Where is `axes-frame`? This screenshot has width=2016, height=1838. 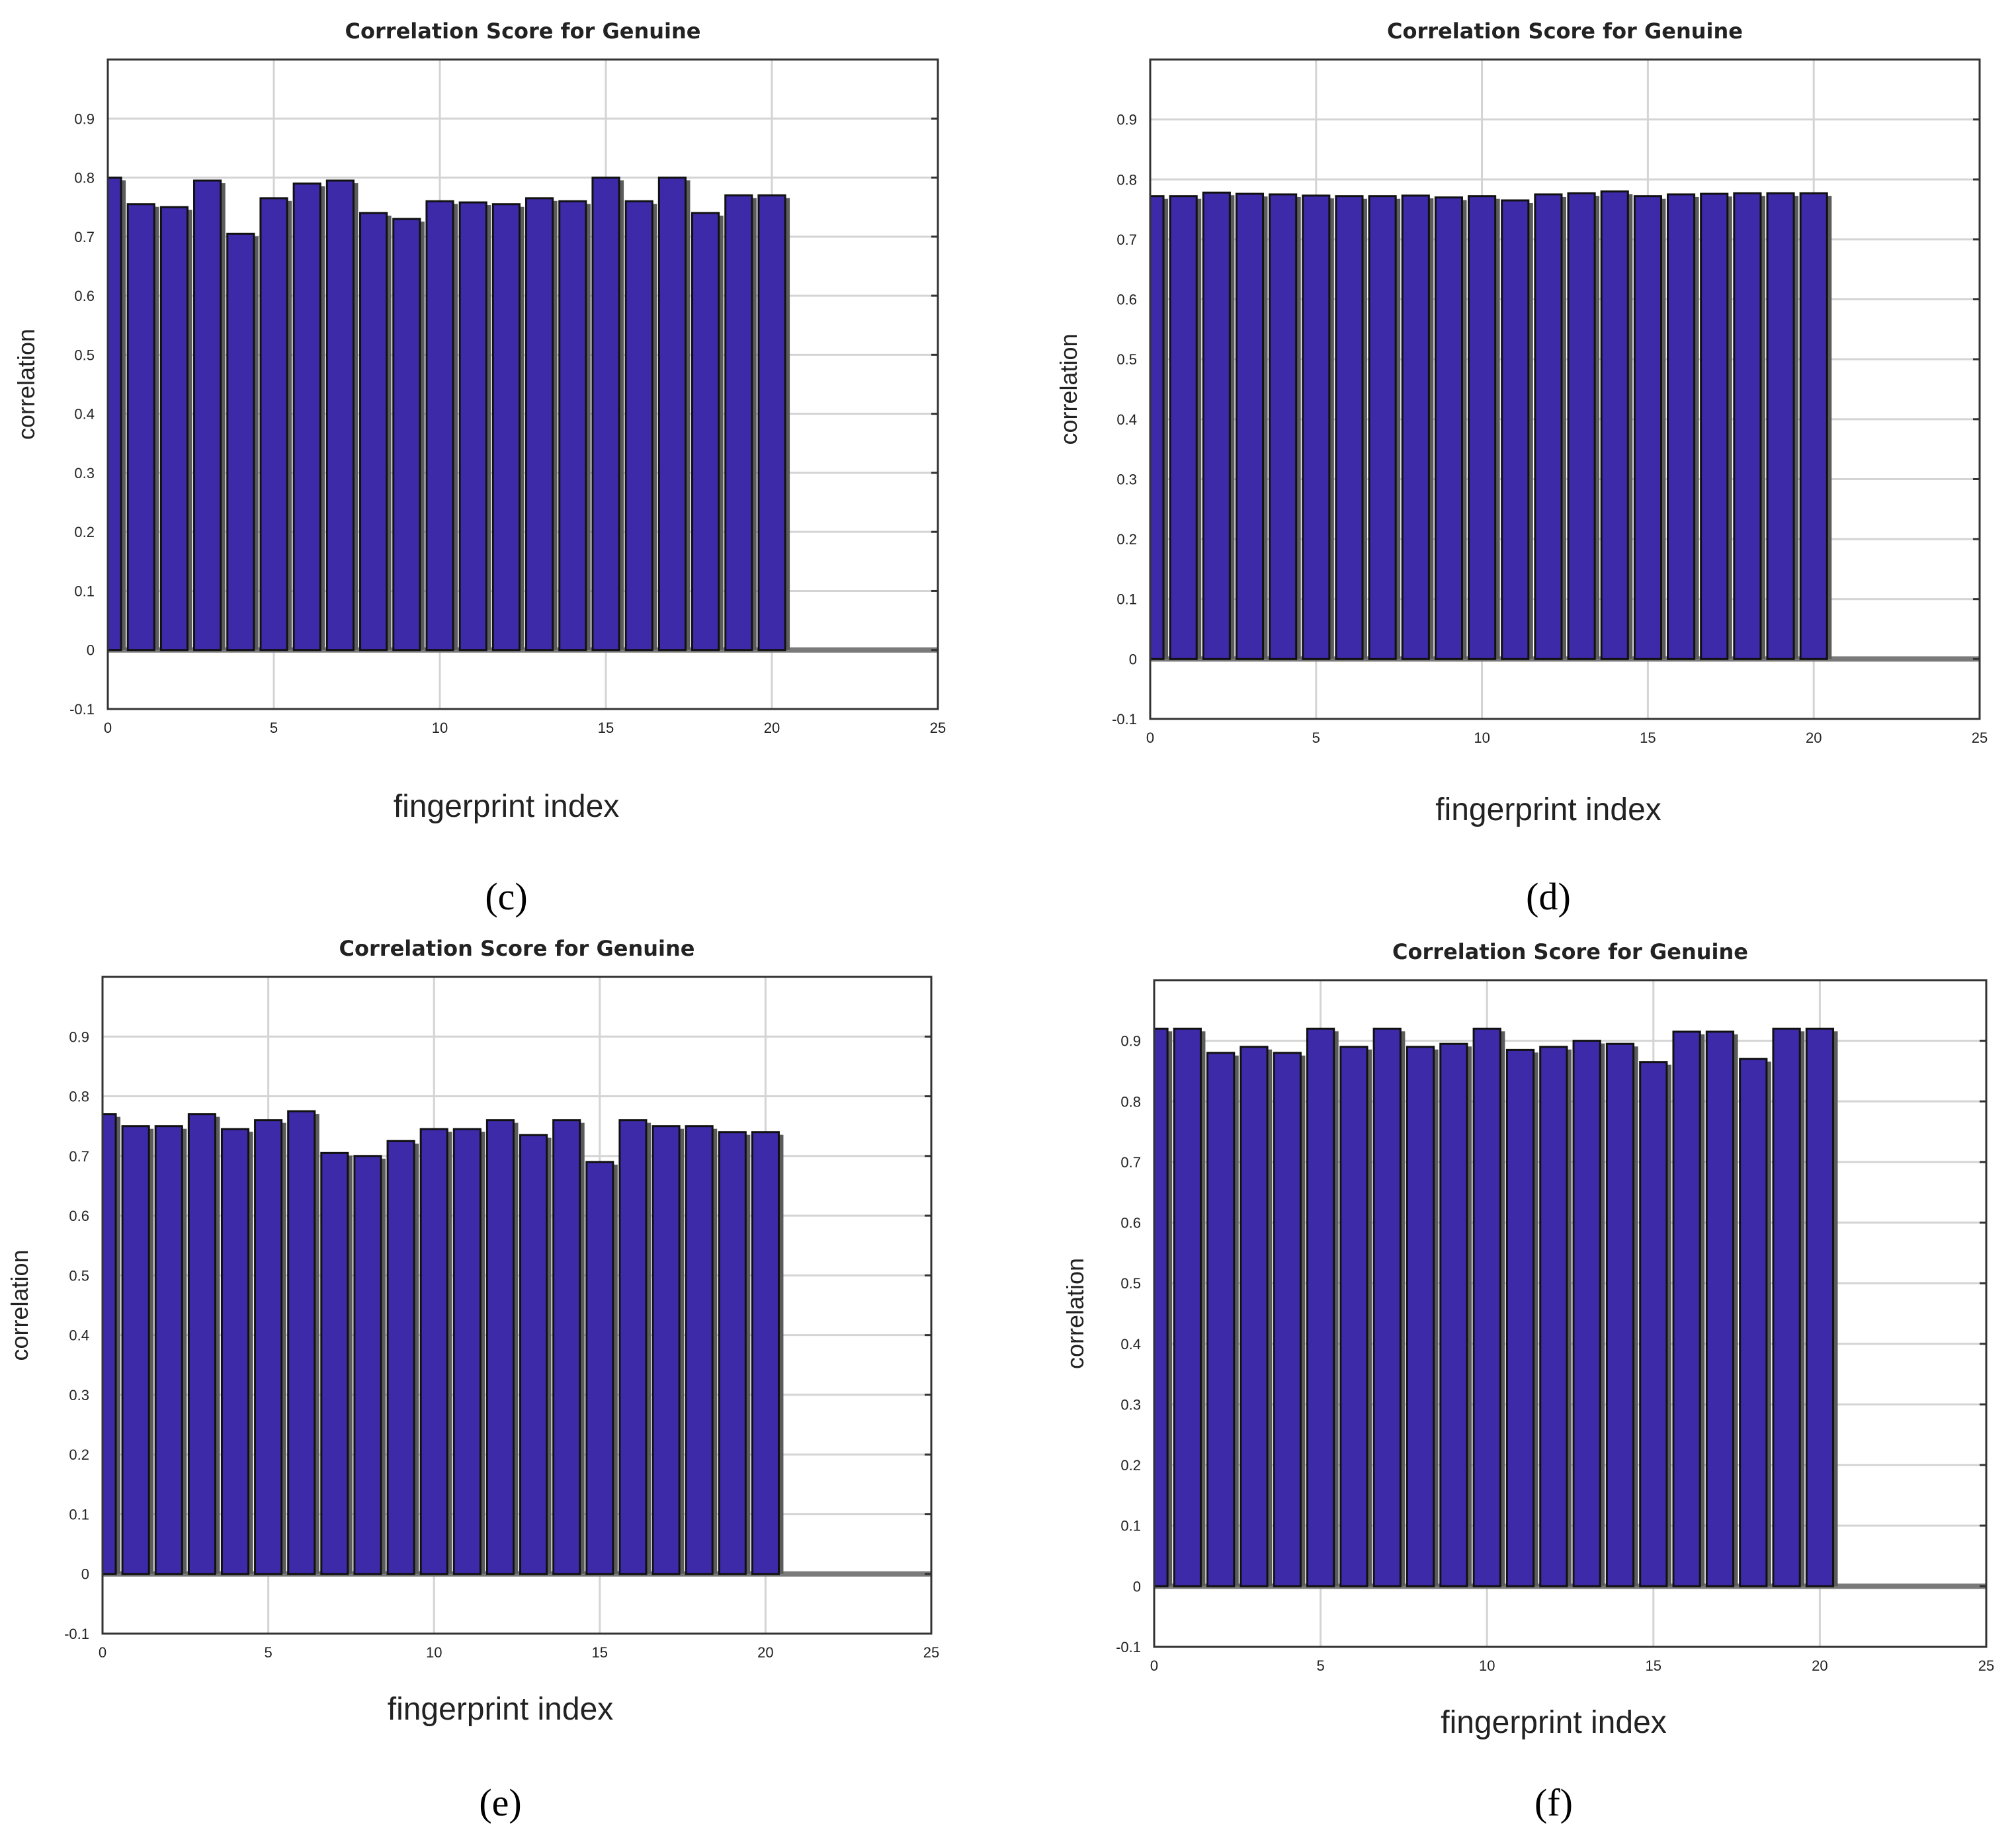
axes-frame is located at coordinates (1565, 389).